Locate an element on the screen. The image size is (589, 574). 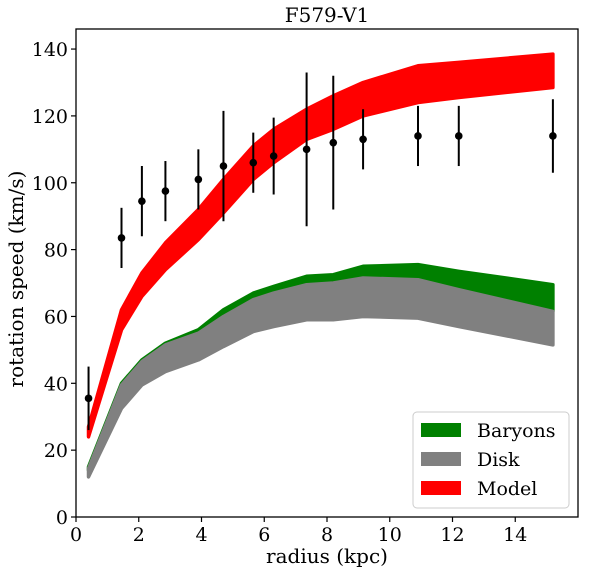
y-tick: 80 is located at coordinates (60, 251).